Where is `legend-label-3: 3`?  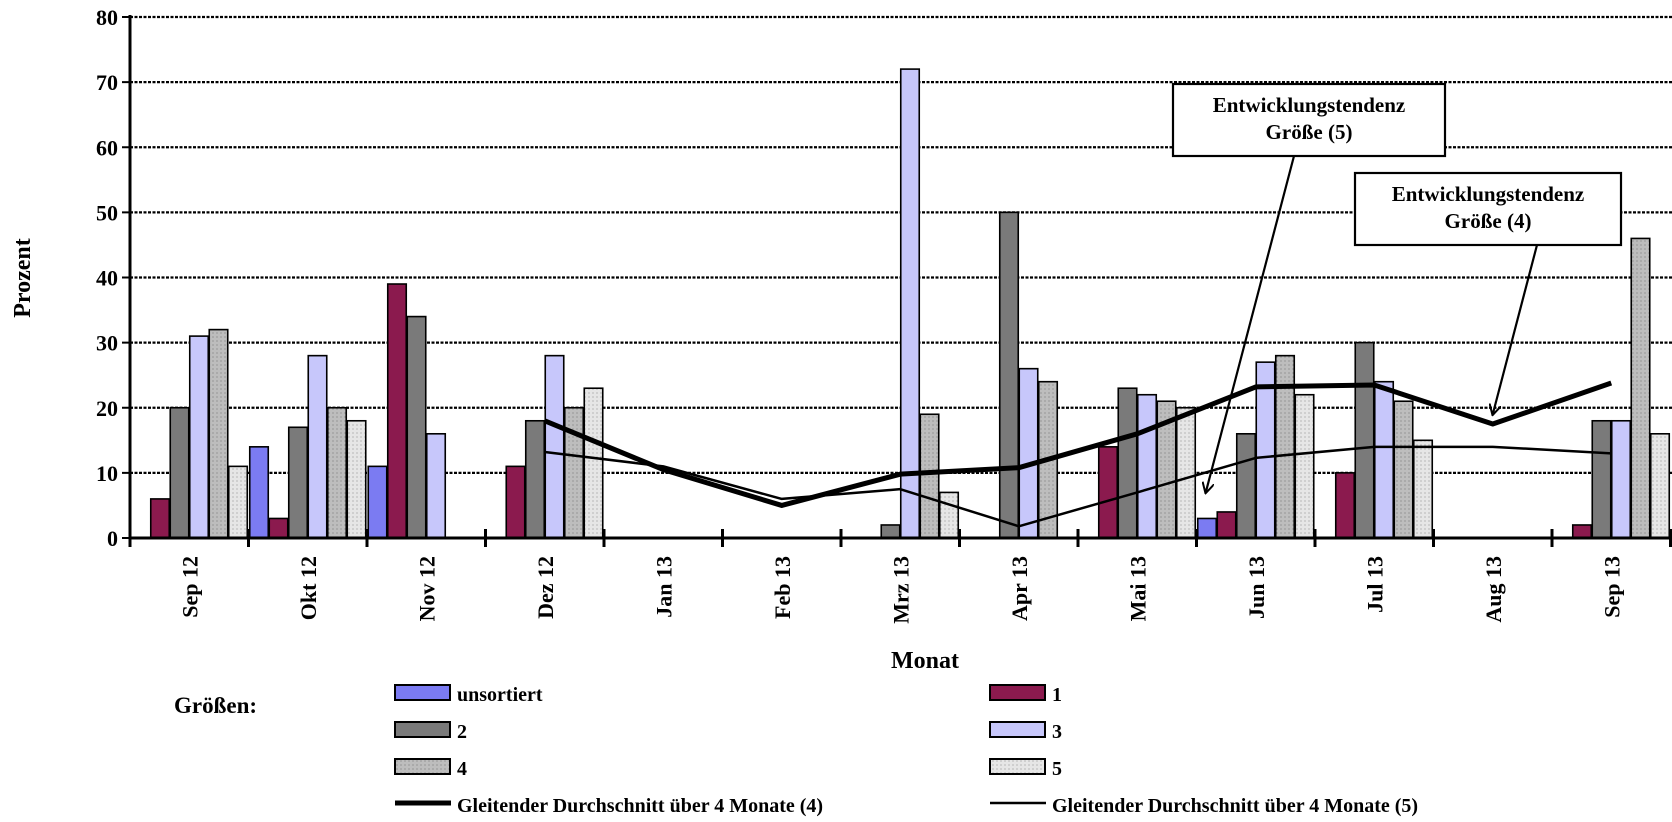
legend-label-3: 3 is located at coordinates (1057, 732).